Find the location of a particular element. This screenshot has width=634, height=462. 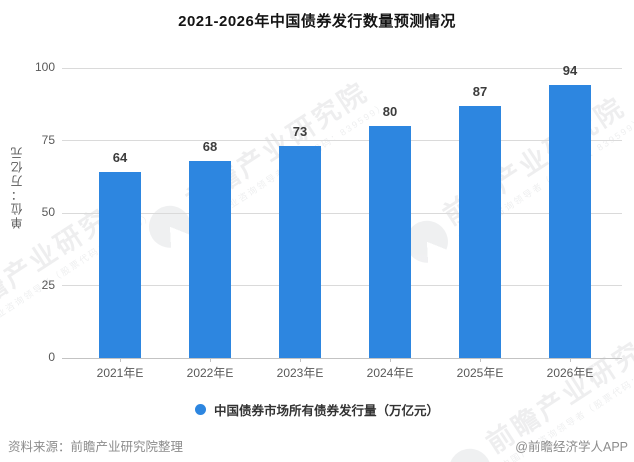

x-tick-label: 2021年E is located at coordinates (120, 373).